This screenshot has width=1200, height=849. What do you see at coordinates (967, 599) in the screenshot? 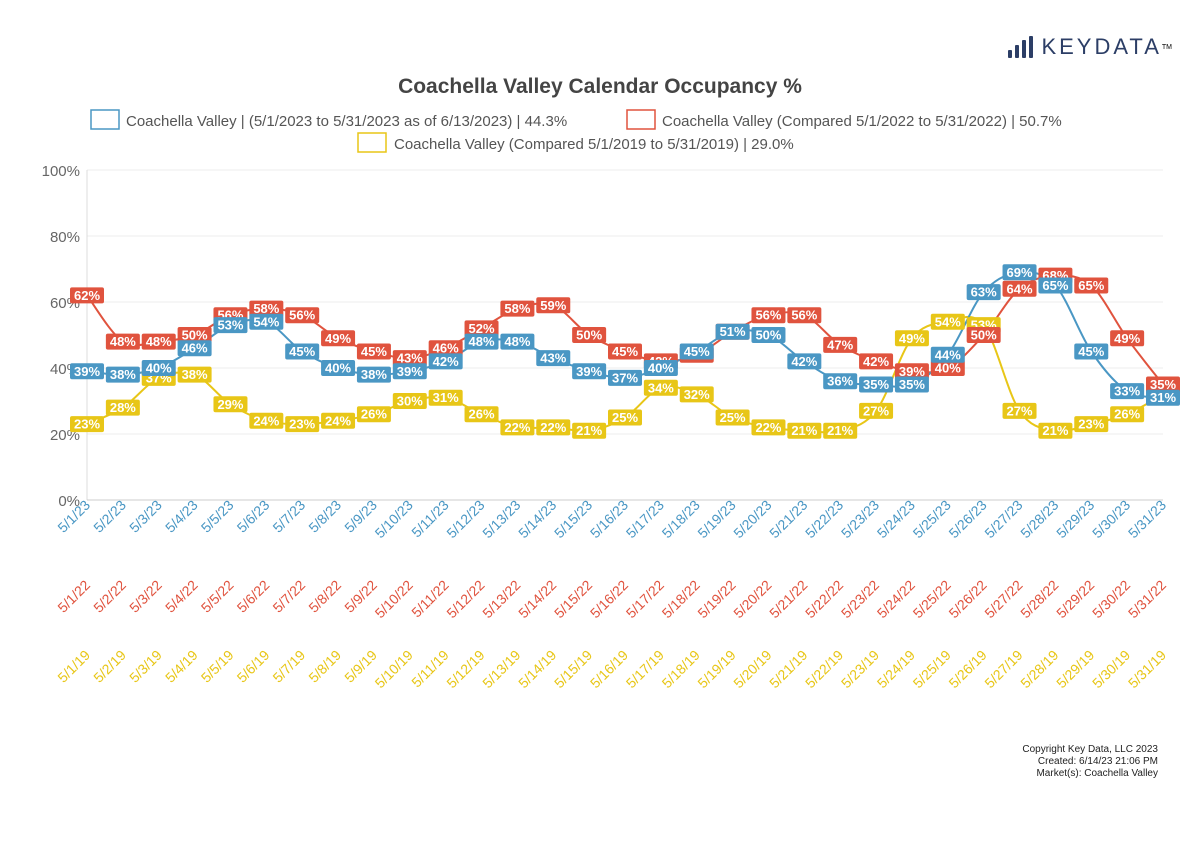
I see `x-tick-label-2: 5/26/22` at bounding box center [967, 599].